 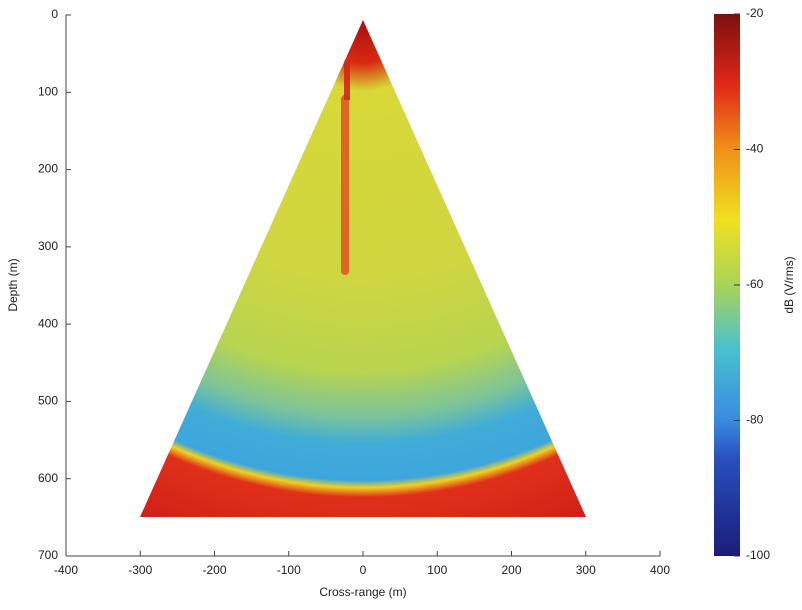 What do you see at coordinates (789, 284) in the screenshot?
I see `colorbar-label: dB (V/rms)` at bounding box center [789, 284].